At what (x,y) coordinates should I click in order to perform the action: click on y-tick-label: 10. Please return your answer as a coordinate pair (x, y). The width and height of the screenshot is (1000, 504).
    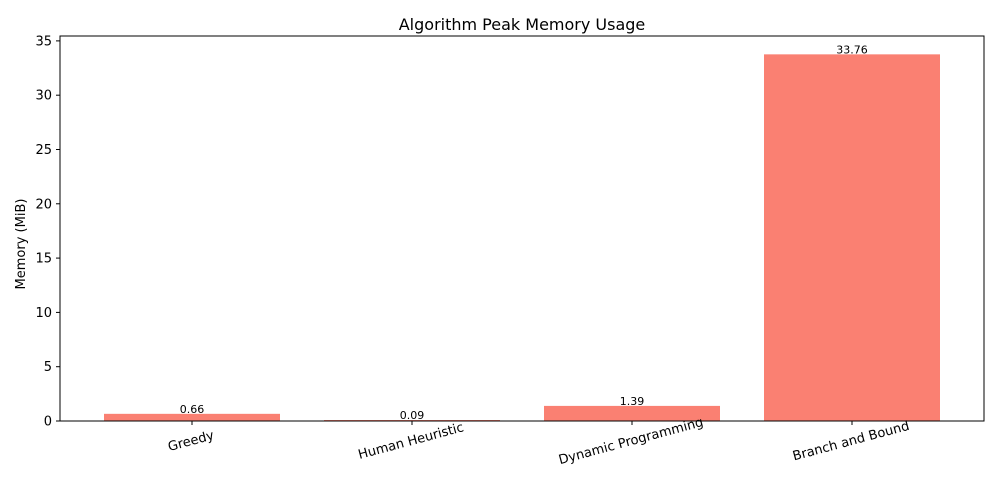
    Looking at the image, I should click on (43, 313).